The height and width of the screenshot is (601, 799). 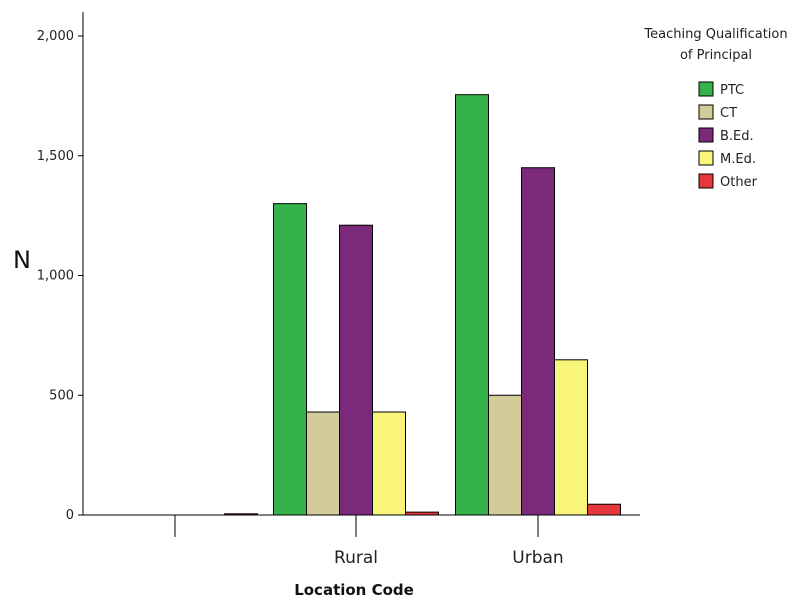 I want to click on y-tick-label: 500, so click(x=61, y=395).